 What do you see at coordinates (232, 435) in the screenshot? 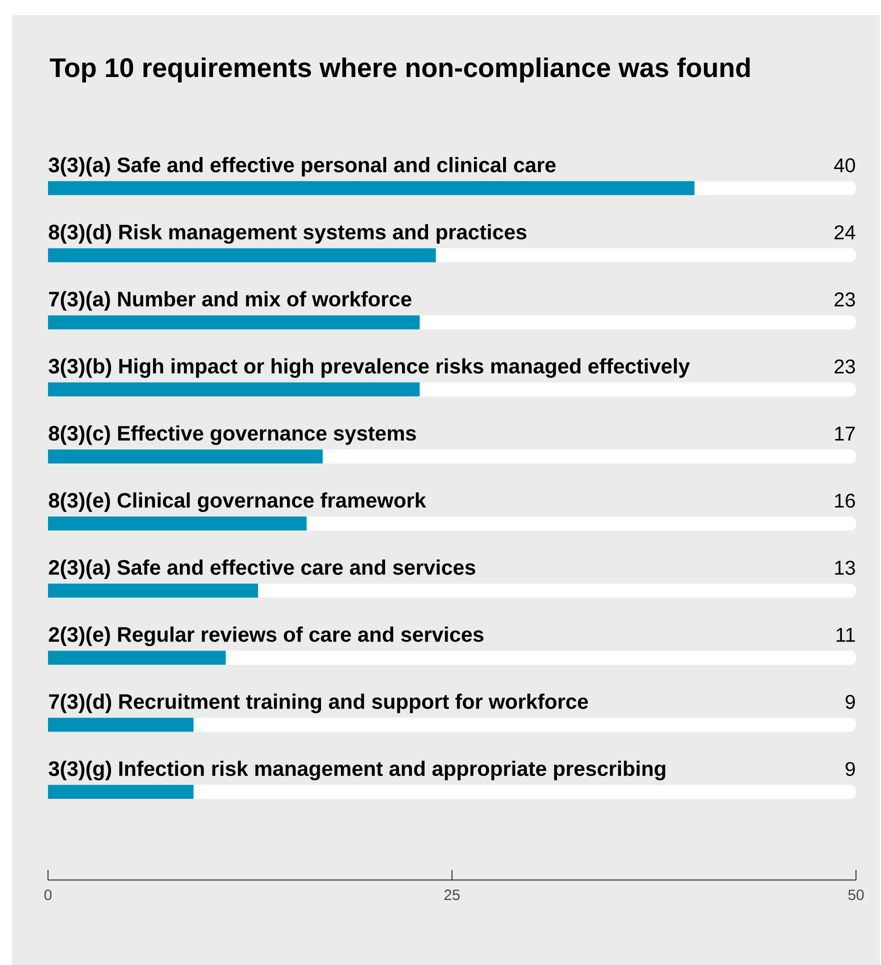
I see `y-tick-label: 8(3)(c) Effective governance systems` at bounding box center [232, 435].